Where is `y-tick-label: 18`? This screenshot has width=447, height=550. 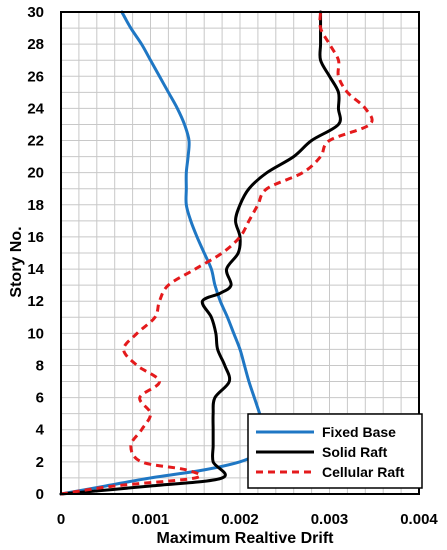 y-tick-label: 18 is located at coordinates (35, 205).